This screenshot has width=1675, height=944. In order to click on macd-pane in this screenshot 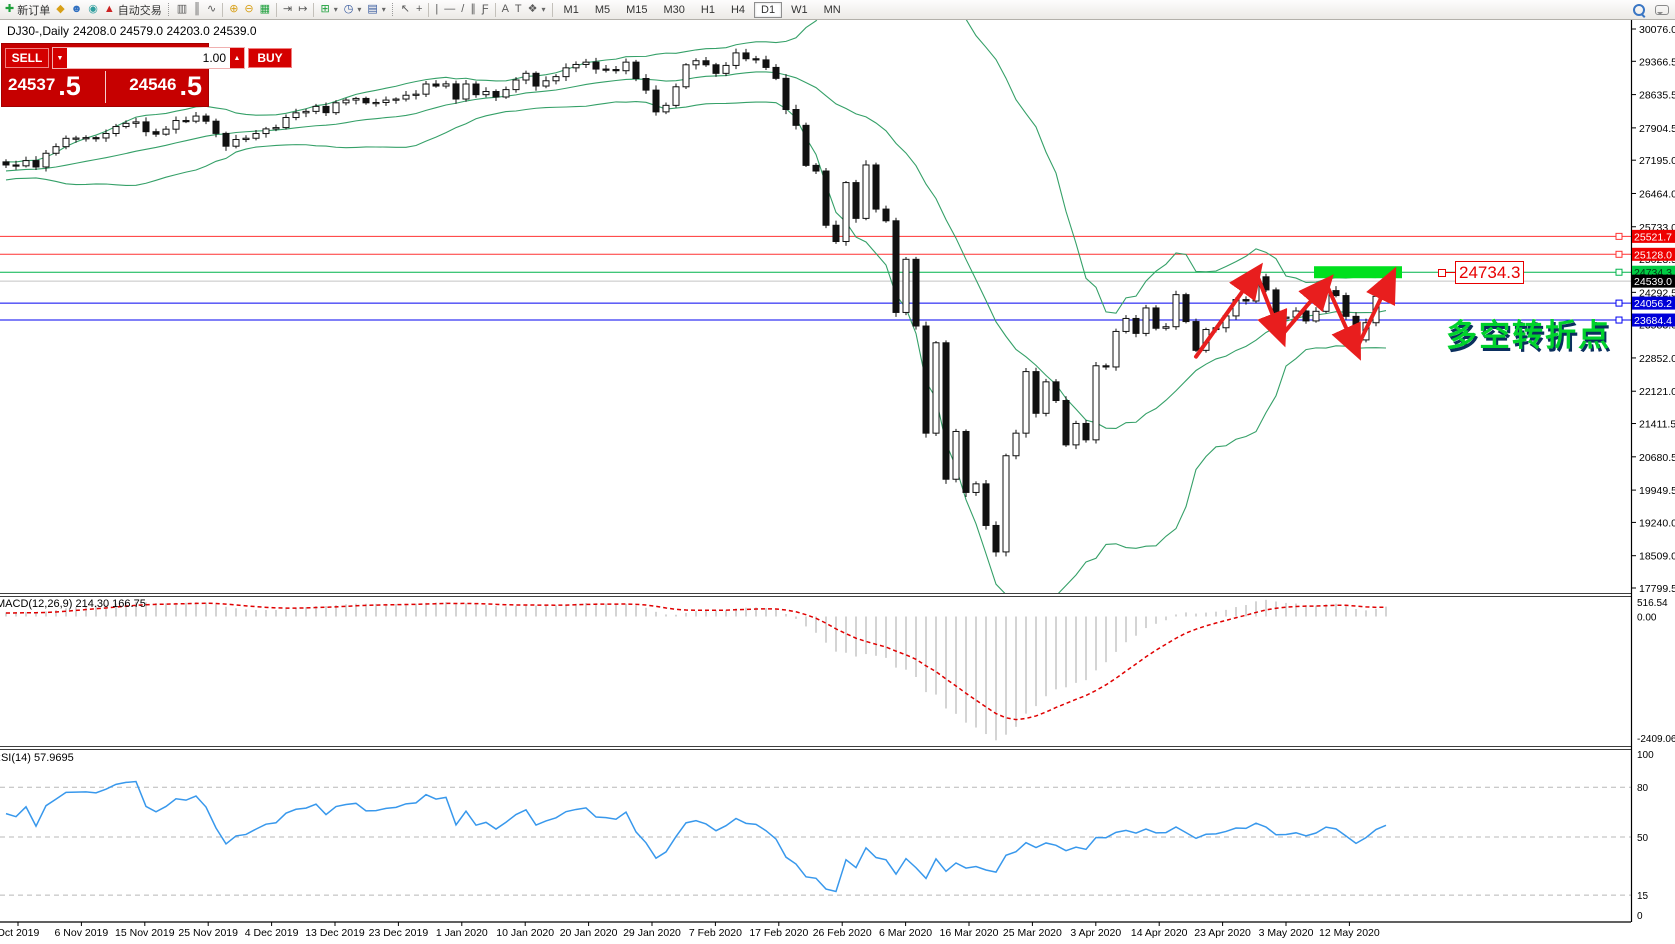, I will do `click(696, 670)`.